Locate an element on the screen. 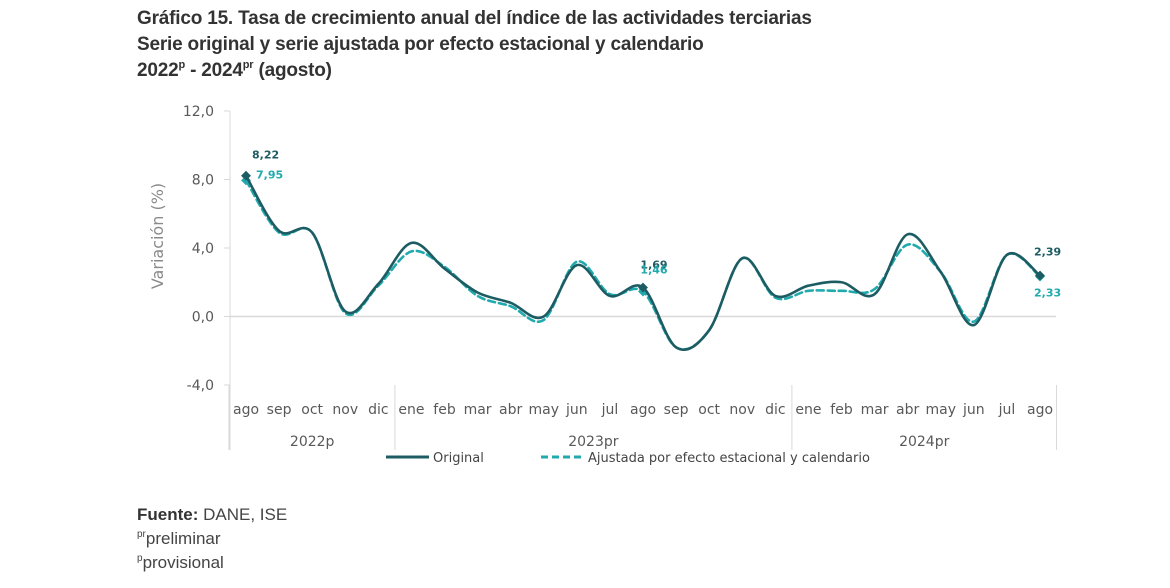 This screenshot has height=588, width=1170. group-label: 2023pr is located at coordinates (593, 442).